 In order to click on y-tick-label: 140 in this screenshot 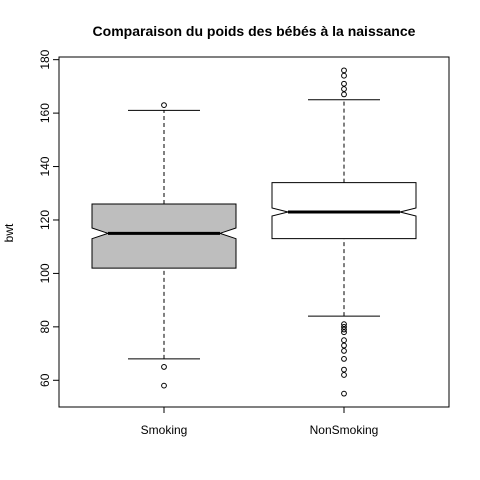, I will do `click(45, 166)`.